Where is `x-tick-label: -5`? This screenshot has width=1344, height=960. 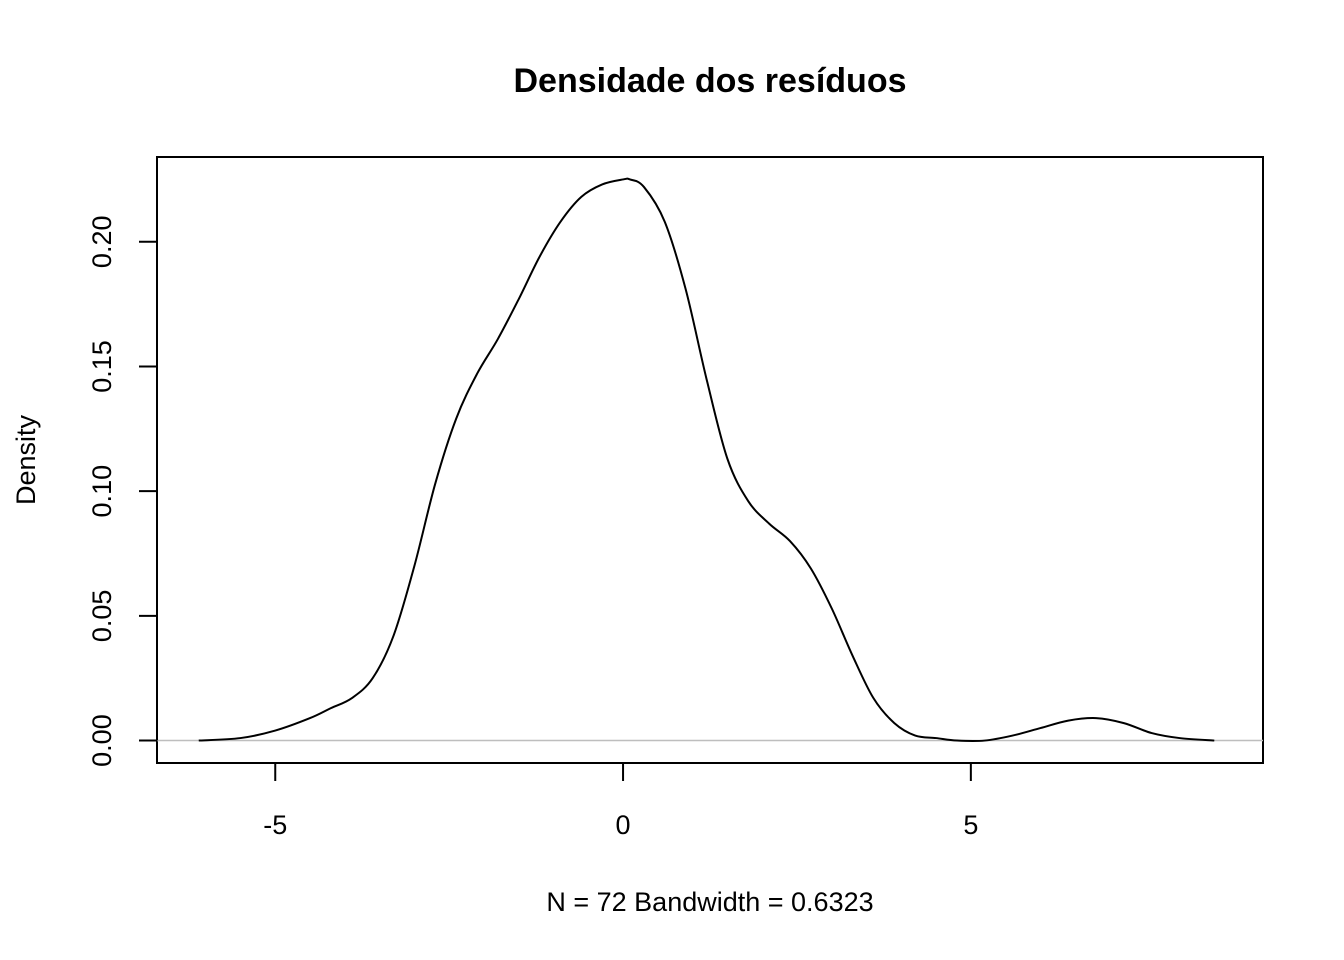
x-tick-label: -5 is located at coordinates (275, 825).